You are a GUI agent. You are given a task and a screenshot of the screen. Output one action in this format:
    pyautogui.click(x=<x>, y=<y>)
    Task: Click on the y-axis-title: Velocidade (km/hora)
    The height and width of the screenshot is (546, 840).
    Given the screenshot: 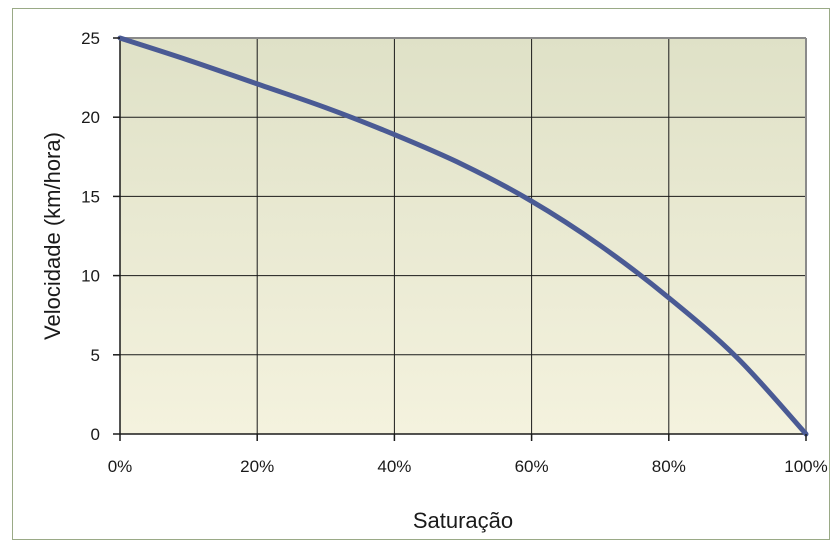 What is the action you would take?
    pyautogui.click(x=52, y=236)
    